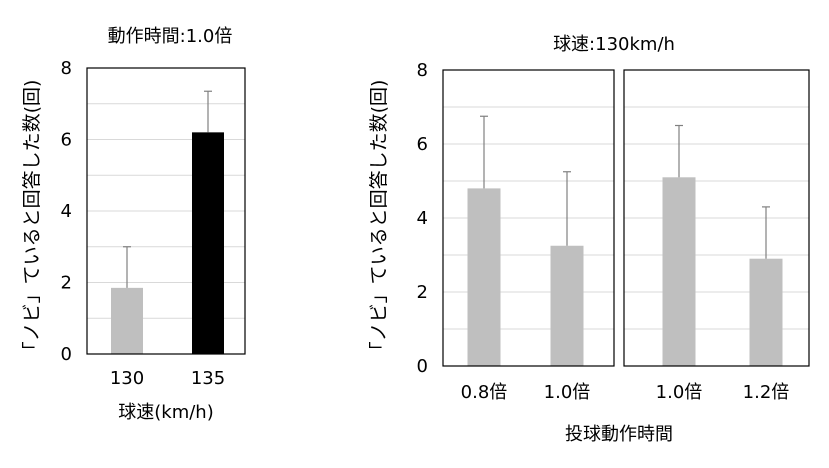 This screenshot has width=829, height=468. What do you see at coordinates (66, 211) in the screenshot?
I see `left-y-tick-label: 4` at bounding box center [66, 211].